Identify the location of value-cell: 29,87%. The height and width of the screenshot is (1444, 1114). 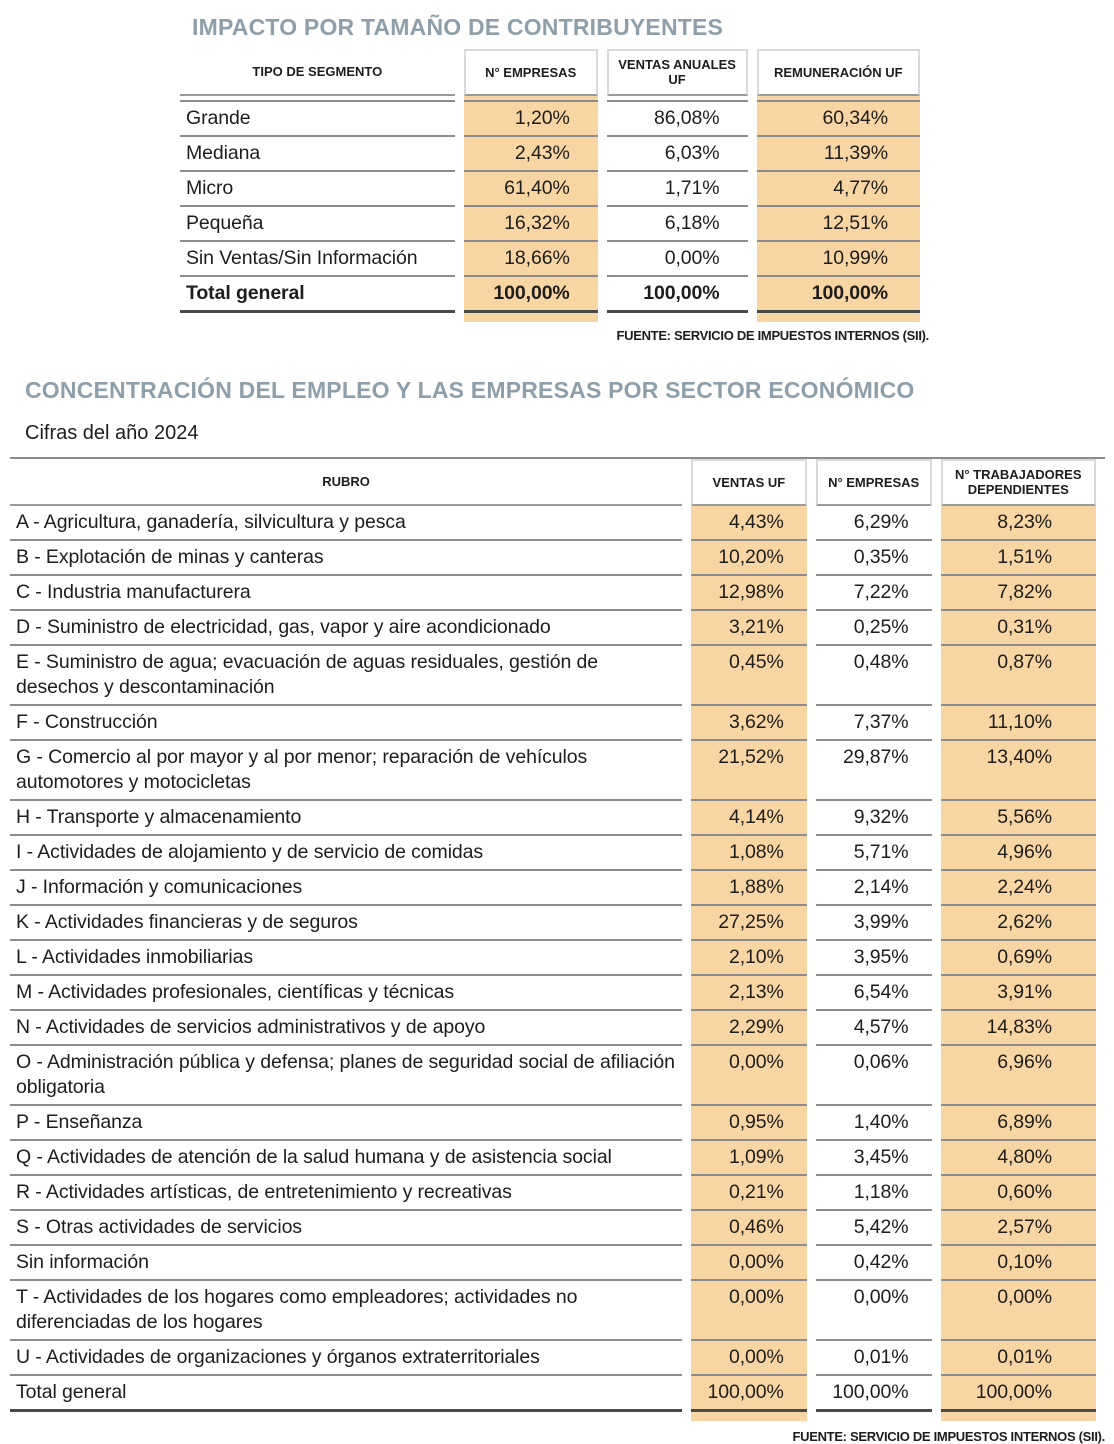
(873, 771).